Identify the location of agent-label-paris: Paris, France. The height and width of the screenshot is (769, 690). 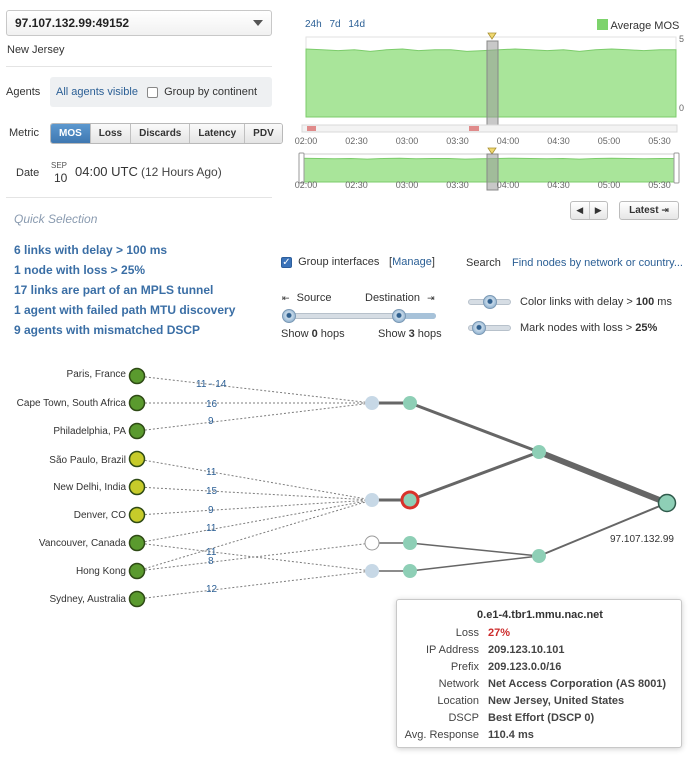
(97, 374).